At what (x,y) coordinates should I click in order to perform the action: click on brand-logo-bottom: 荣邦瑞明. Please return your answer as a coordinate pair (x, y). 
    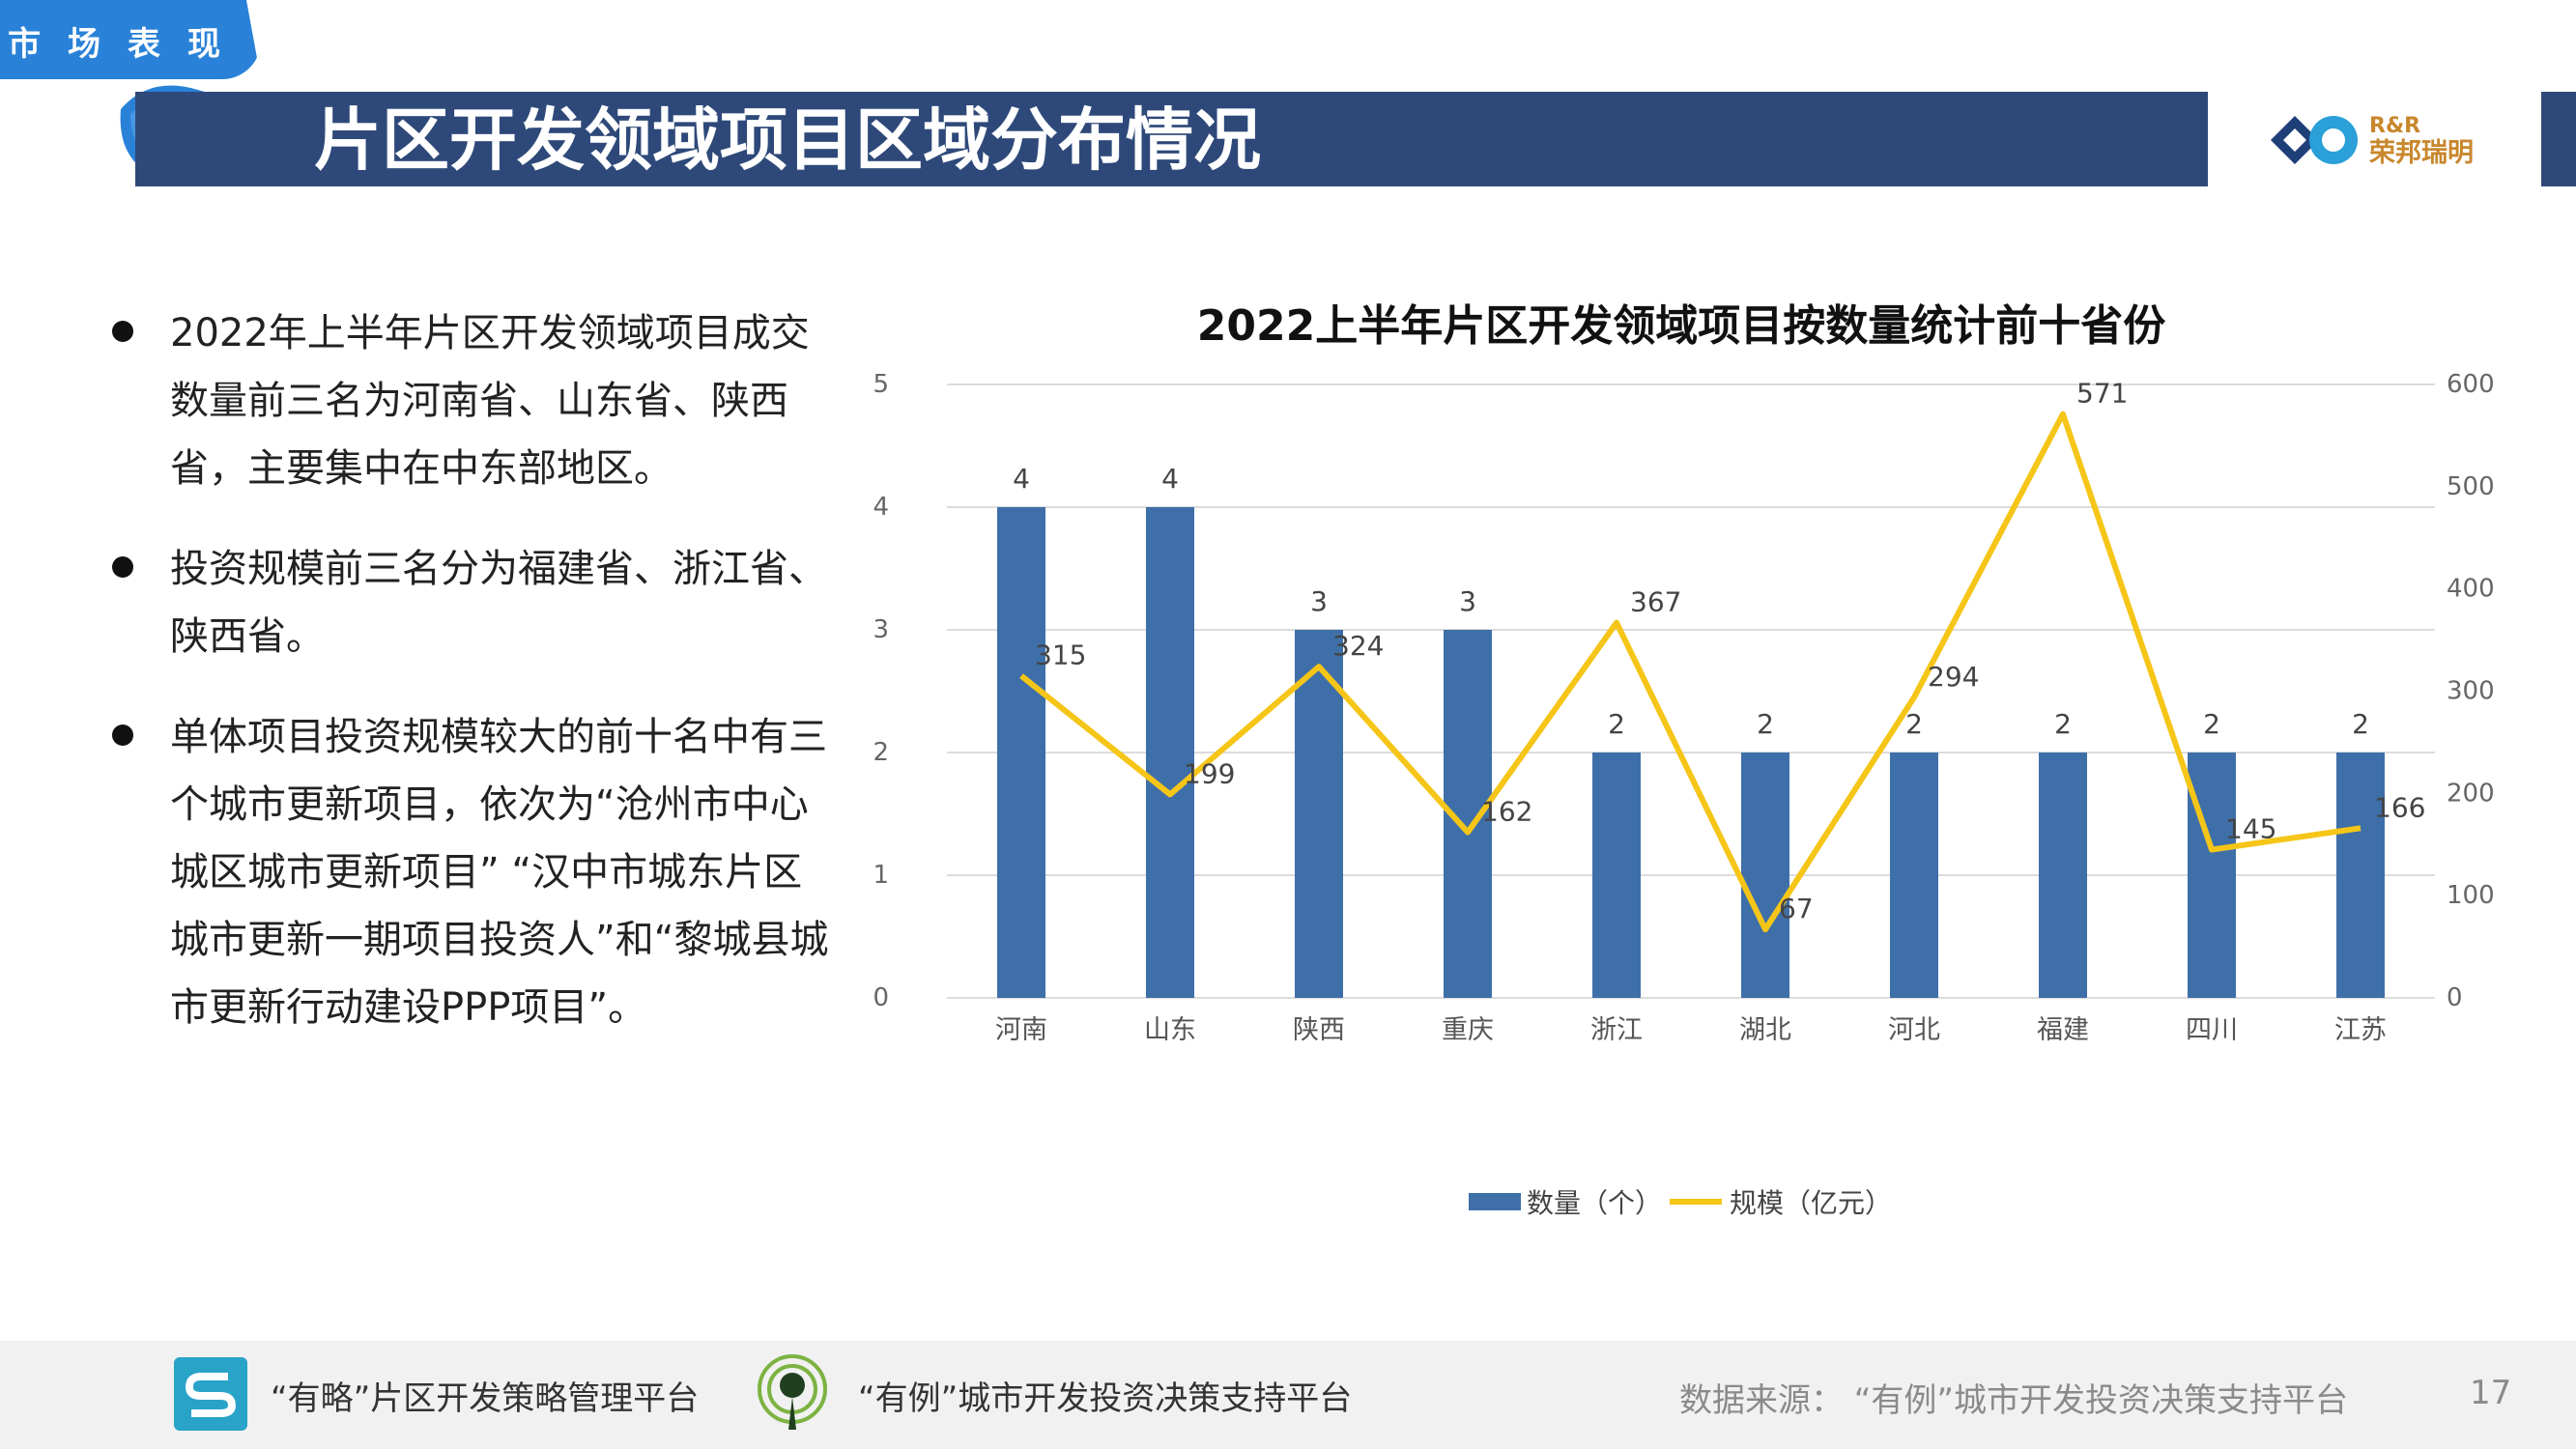
    Looking at the image, I should click on (2422, 153).